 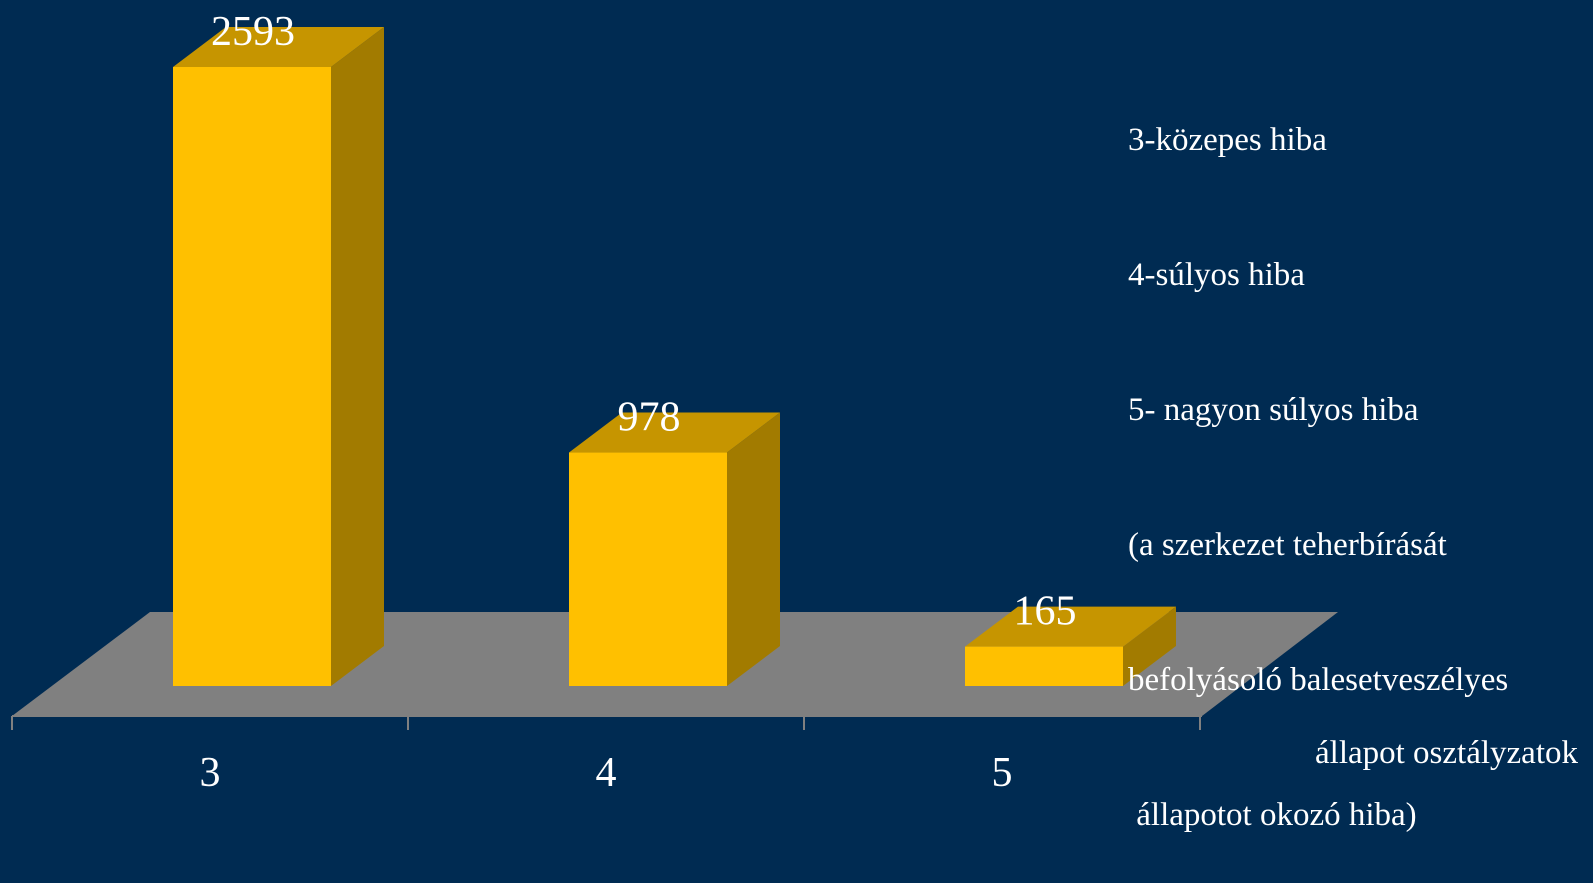 What do you see at coordinates (1002, 769) in the screenshot?
I see `x-tick-label: 5` at bounding box center [1002, 769].